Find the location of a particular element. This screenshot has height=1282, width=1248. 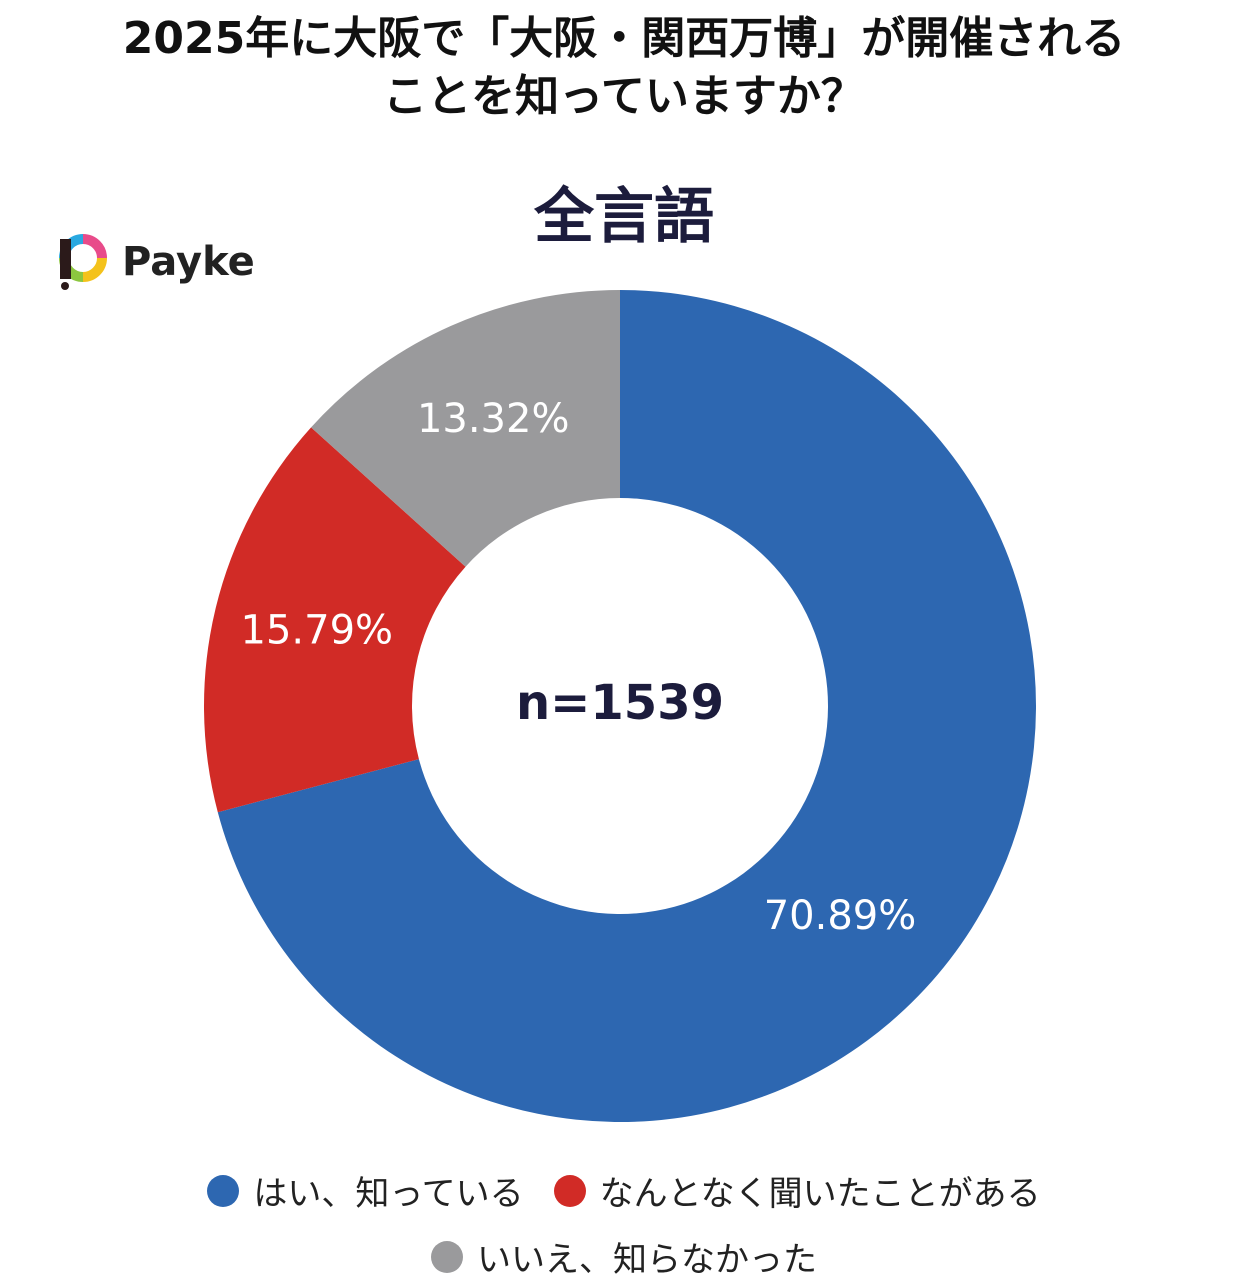

legend-label-no: いいえ、知らなかった is located at coordinates (647, 1260).